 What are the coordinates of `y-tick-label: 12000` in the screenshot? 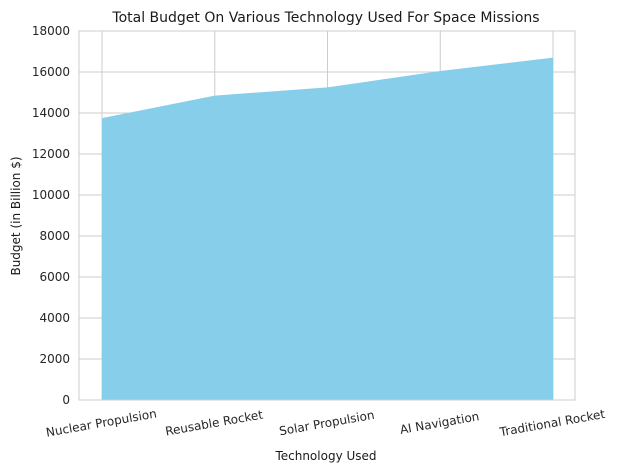 It's located at (51, 154).